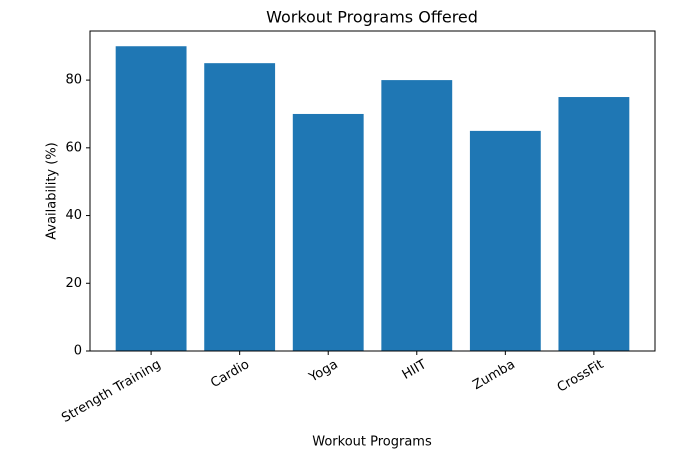 This screenshot has width=700, height=450. What do you see at coordinates (230, 374) in the screenshot?
I see `x-tick-label: Cardio` at bounding box center [230, 374].